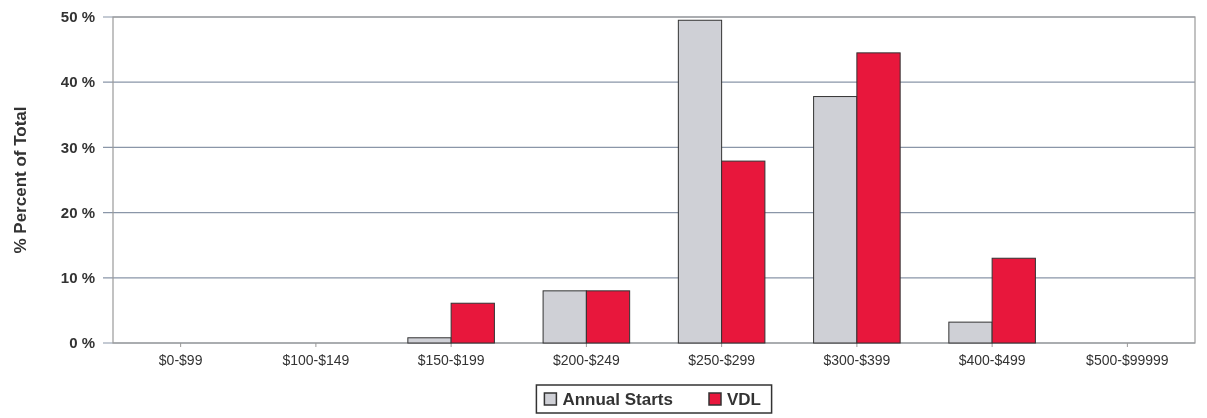 This screenshot has height=418, width=1207. I want to click on y-tick-label: 10 %, so click(77, 278).